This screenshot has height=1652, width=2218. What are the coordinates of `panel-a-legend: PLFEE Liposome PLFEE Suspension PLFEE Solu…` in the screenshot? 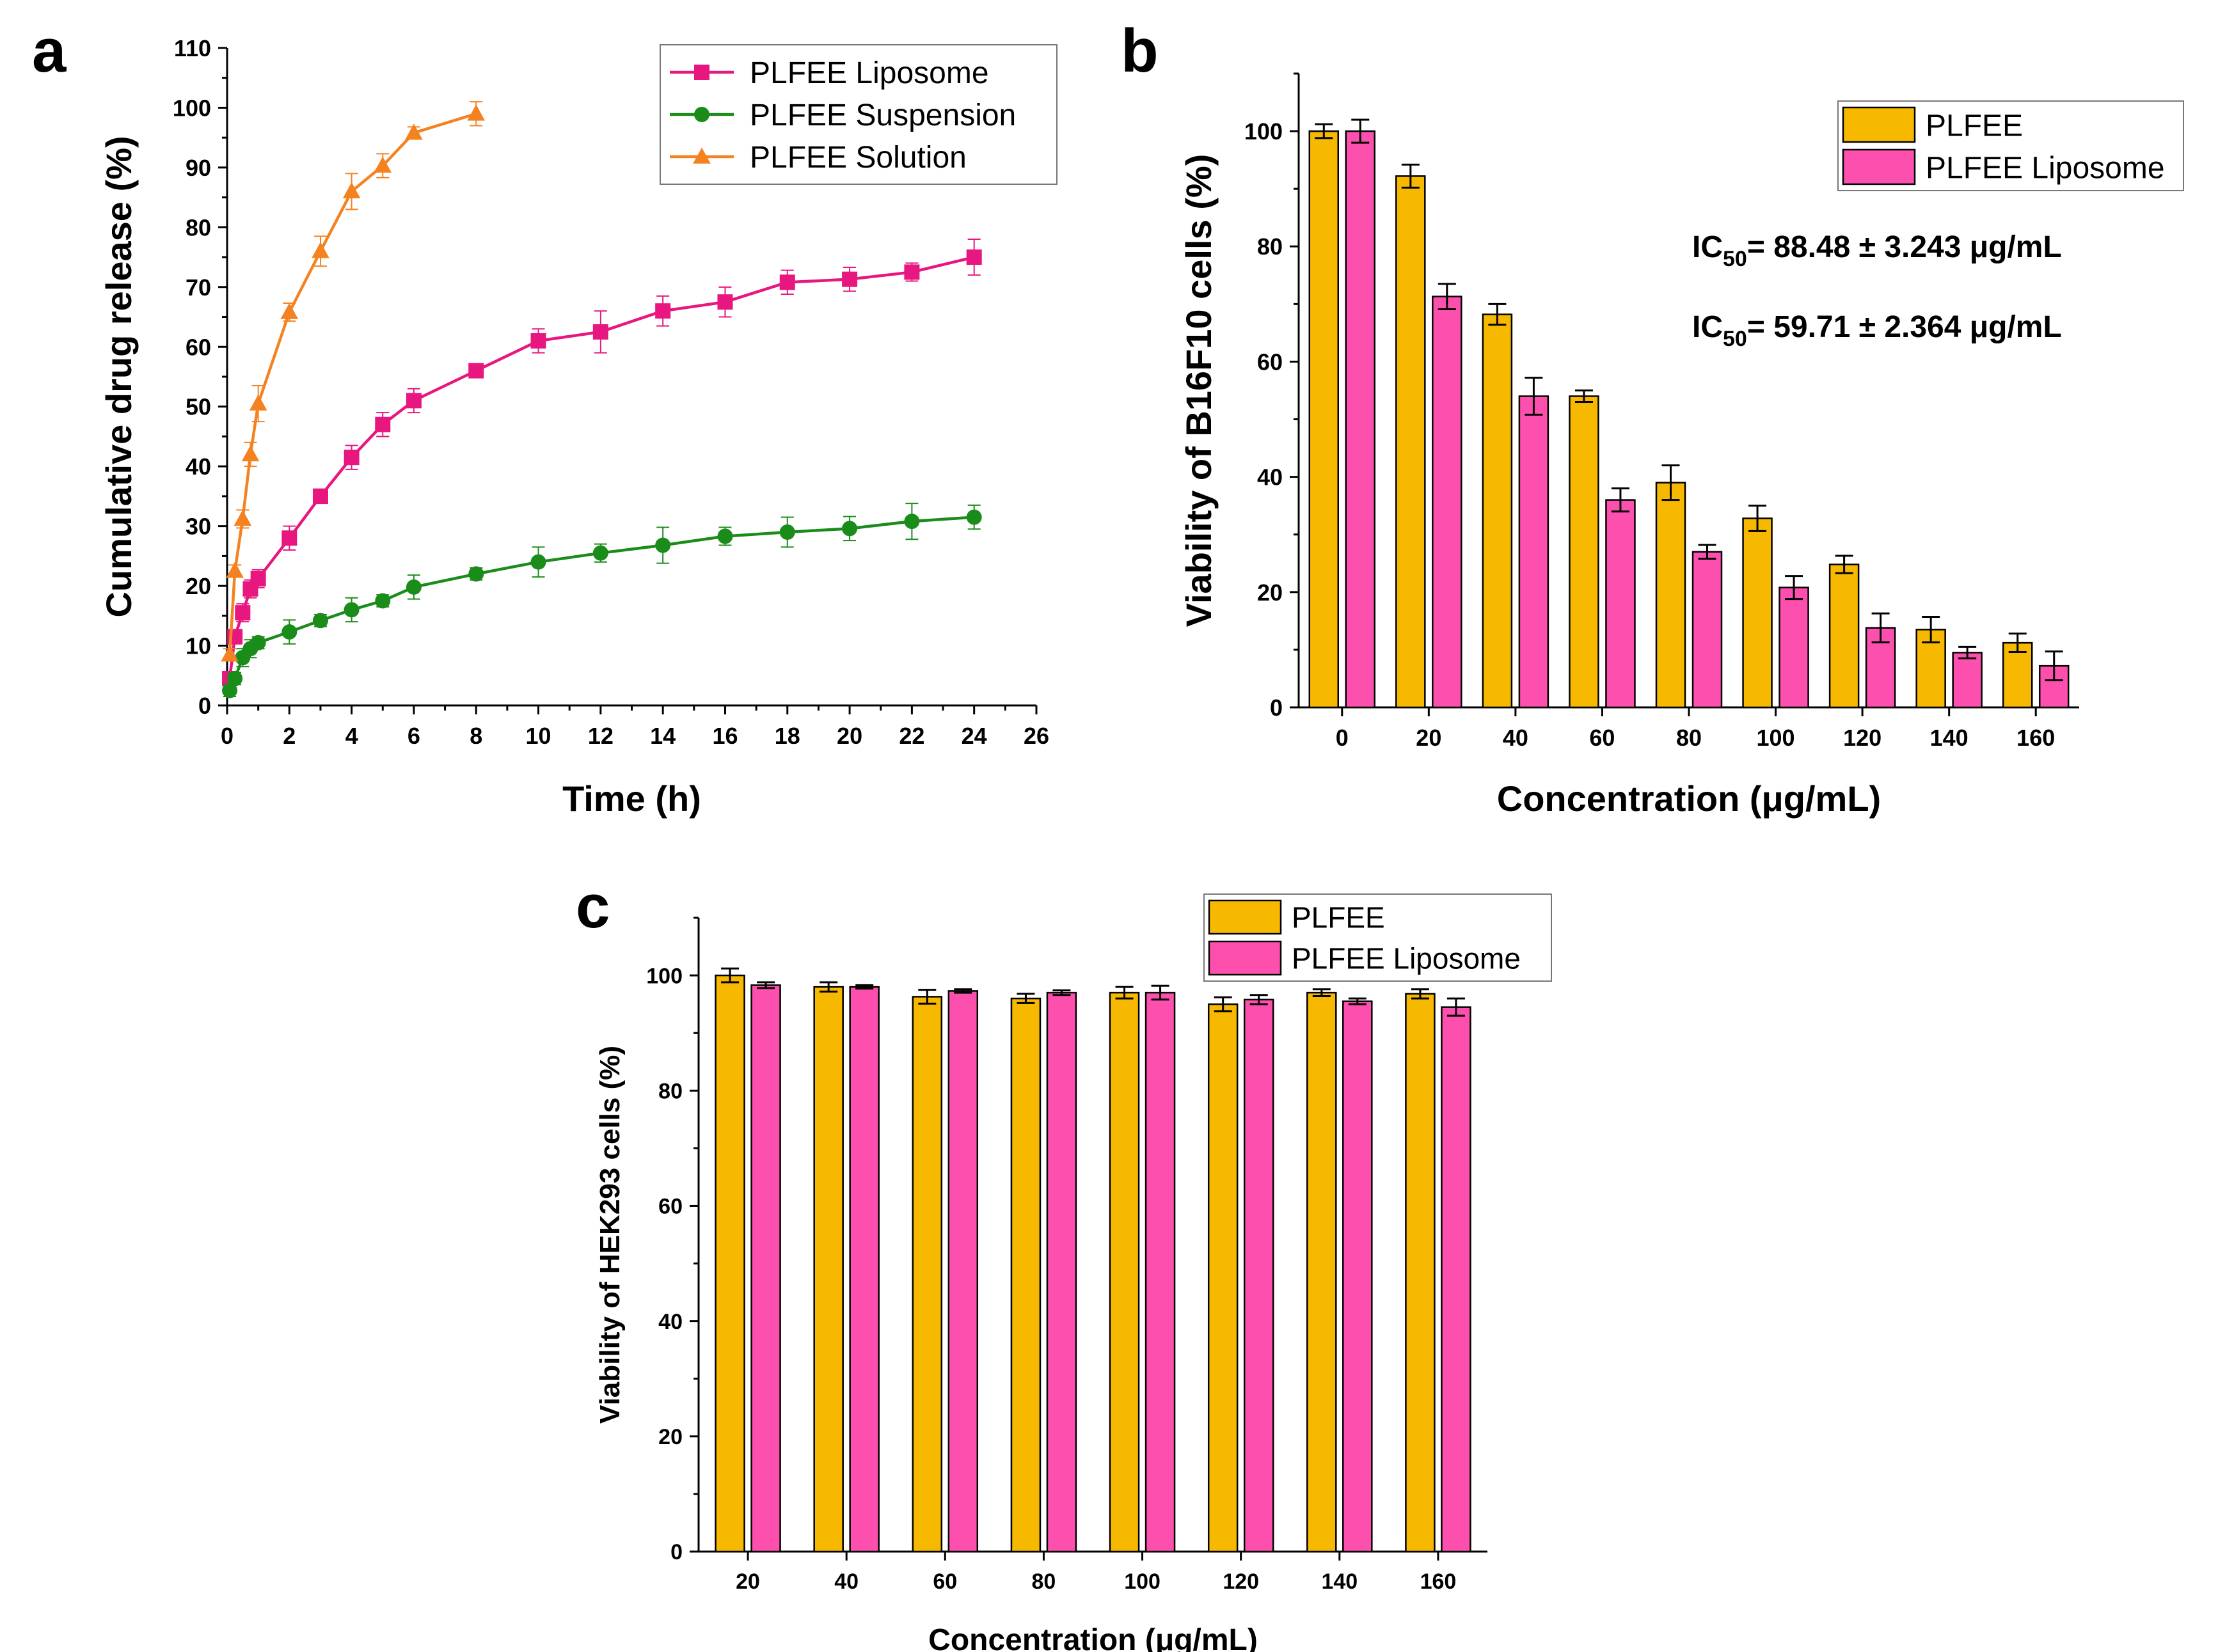 It's located at (859, 114).